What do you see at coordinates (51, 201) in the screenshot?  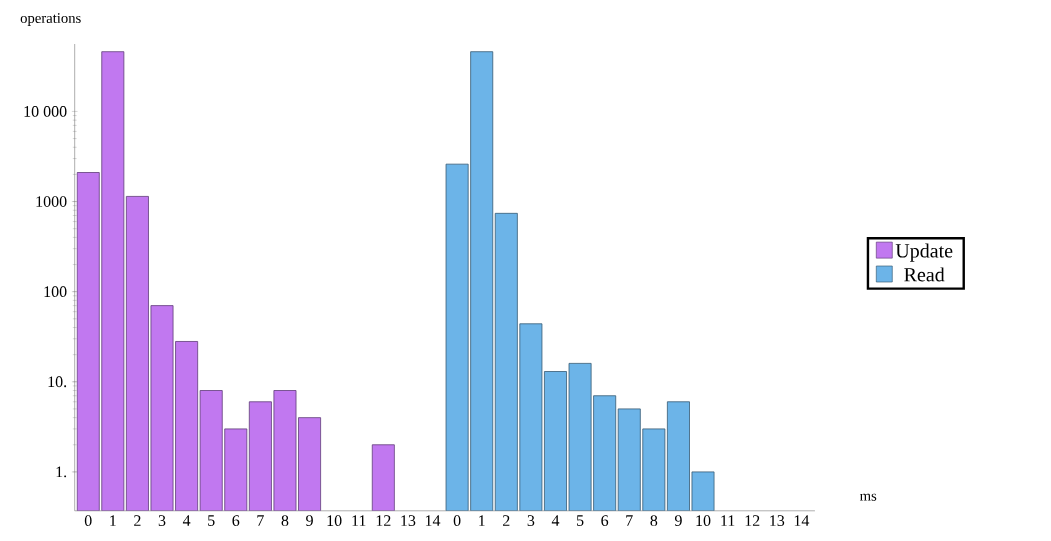 I see `y-tick-label: 1000` at bounding box center [51, 201].